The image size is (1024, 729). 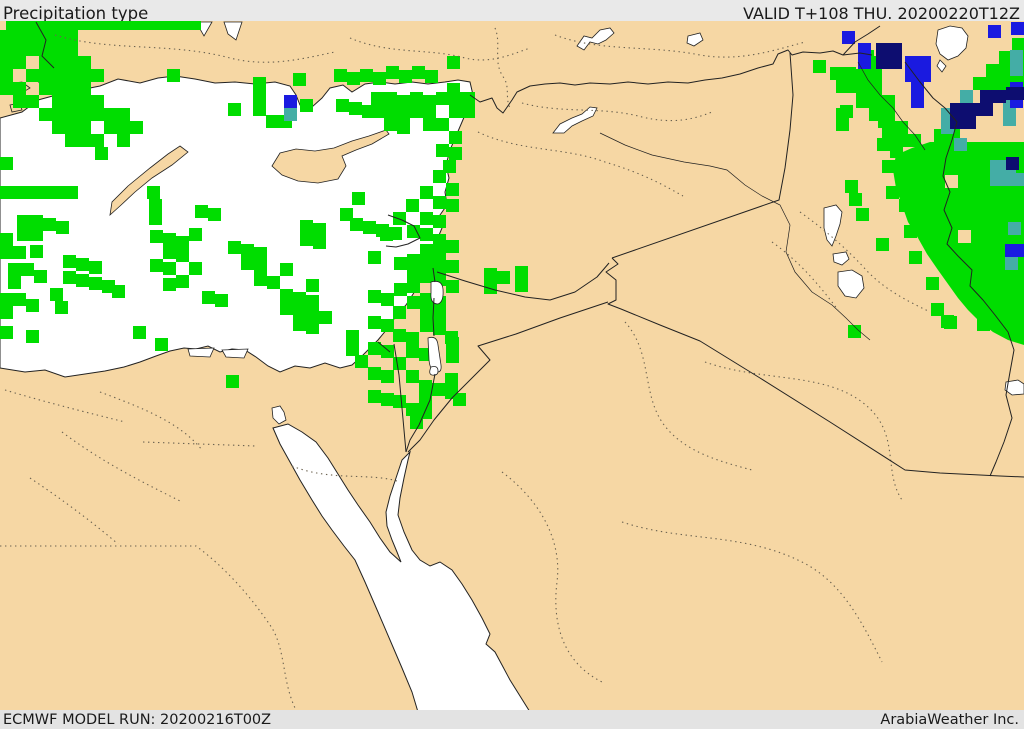 What do you see at coordinates (964, 236) in the screenshot?
I see `precip-region-gap` at bounding box center [964, 236].